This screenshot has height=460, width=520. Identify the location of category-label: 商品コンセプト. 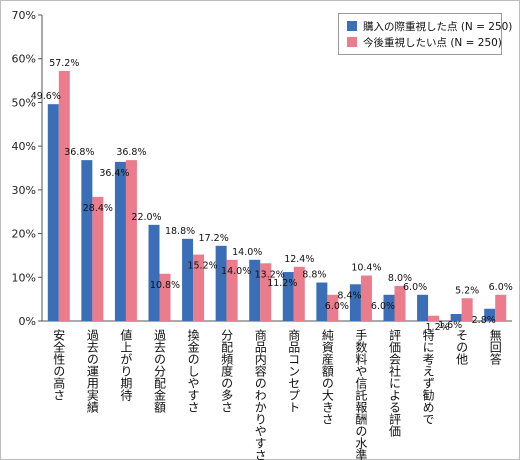
(294, 370).